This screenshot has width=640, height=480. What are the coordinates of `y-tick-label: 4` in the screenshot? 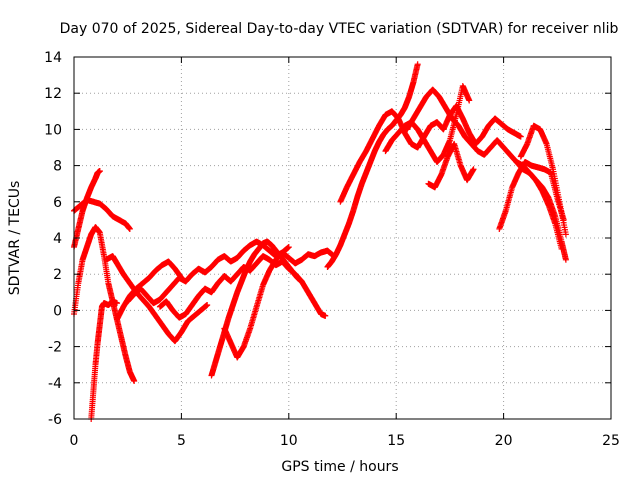 It's located at (57, 239).